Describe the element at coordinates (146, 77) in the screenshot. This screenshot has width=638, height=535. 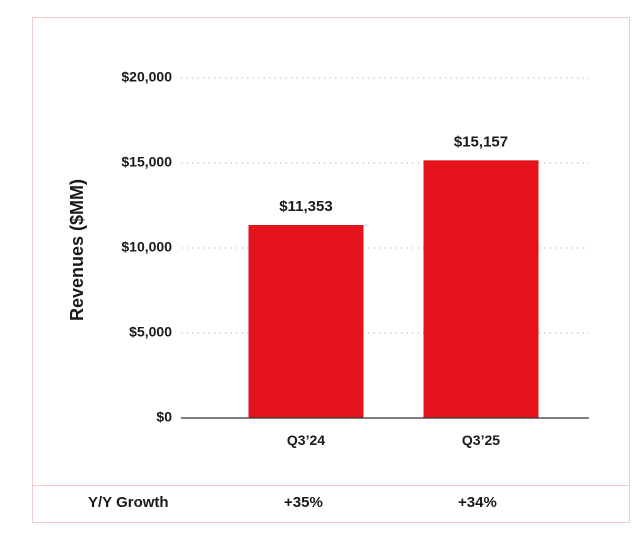
I see `y-tick-label: $20,000` at that location.